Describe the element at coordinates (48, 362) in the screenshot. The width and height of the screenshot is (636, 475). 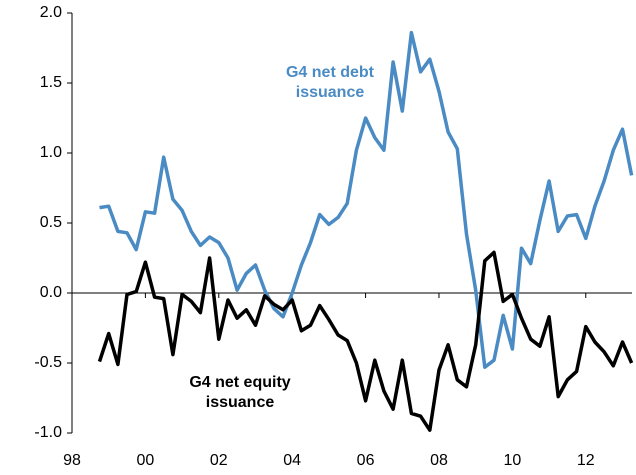
I see `y-tick-label: -0.5` at that location.